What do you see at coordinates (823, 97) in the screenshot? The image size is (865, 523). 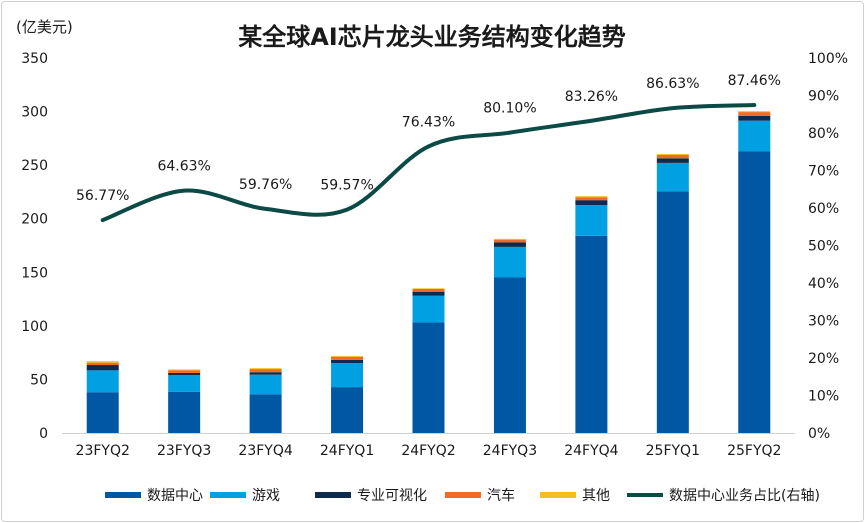 I see `y2-tick-label: 90%` at bounding box center [823, 97].